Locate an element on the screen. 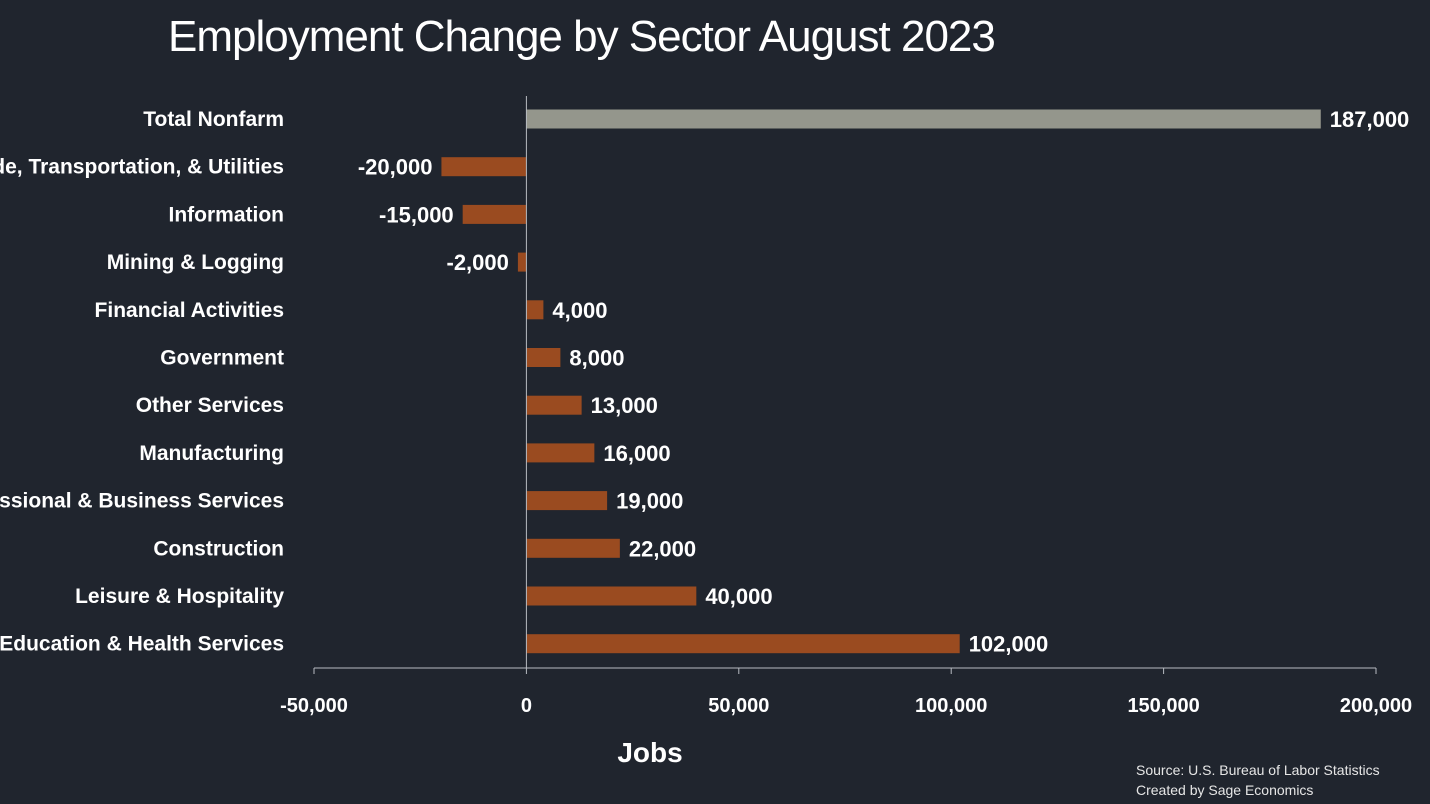 This screenshot has width=1430, height=804. value-label: -20,000 is located at coordinates (395, 167).